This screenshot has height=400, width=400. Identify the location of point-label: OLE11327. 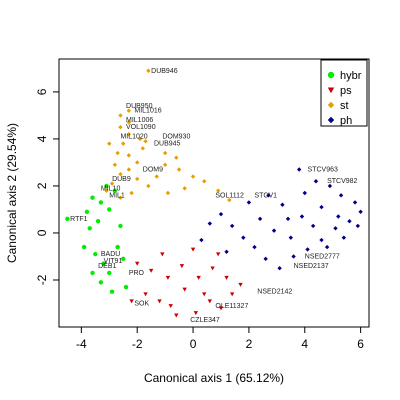
(231, 306).